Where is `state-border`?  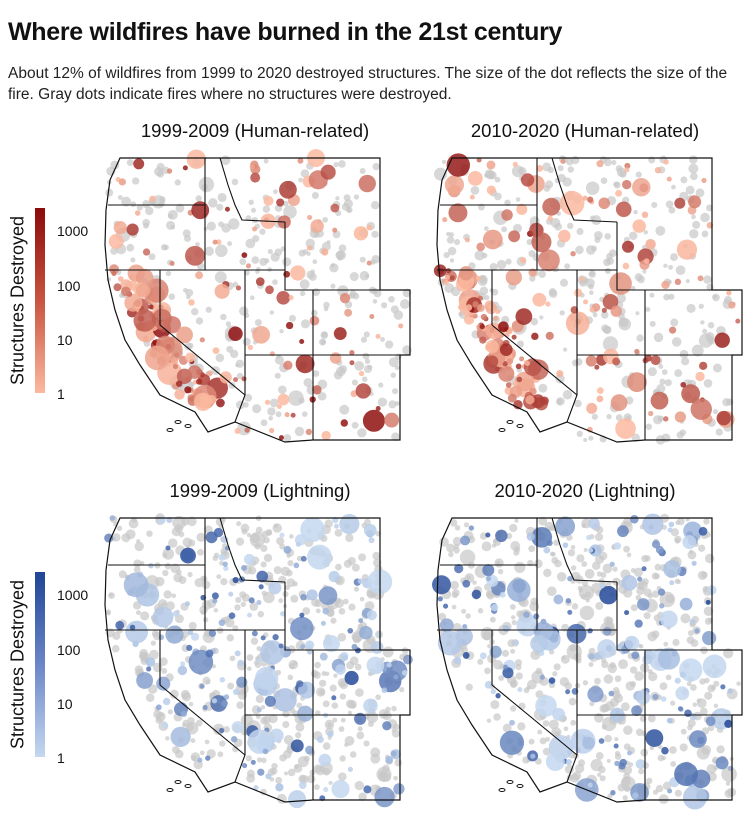
state-border is located at coordinates (240, 346).